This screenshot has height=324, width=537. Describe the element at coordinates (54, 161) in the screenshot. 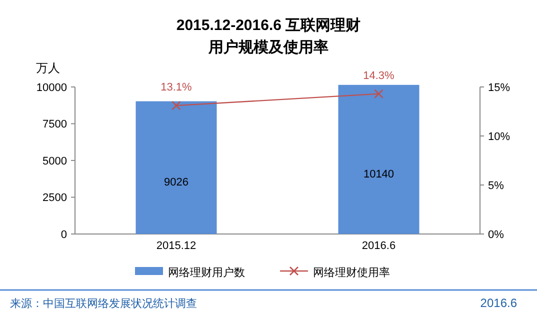

I see `y-tick-label: 5000` at that location.